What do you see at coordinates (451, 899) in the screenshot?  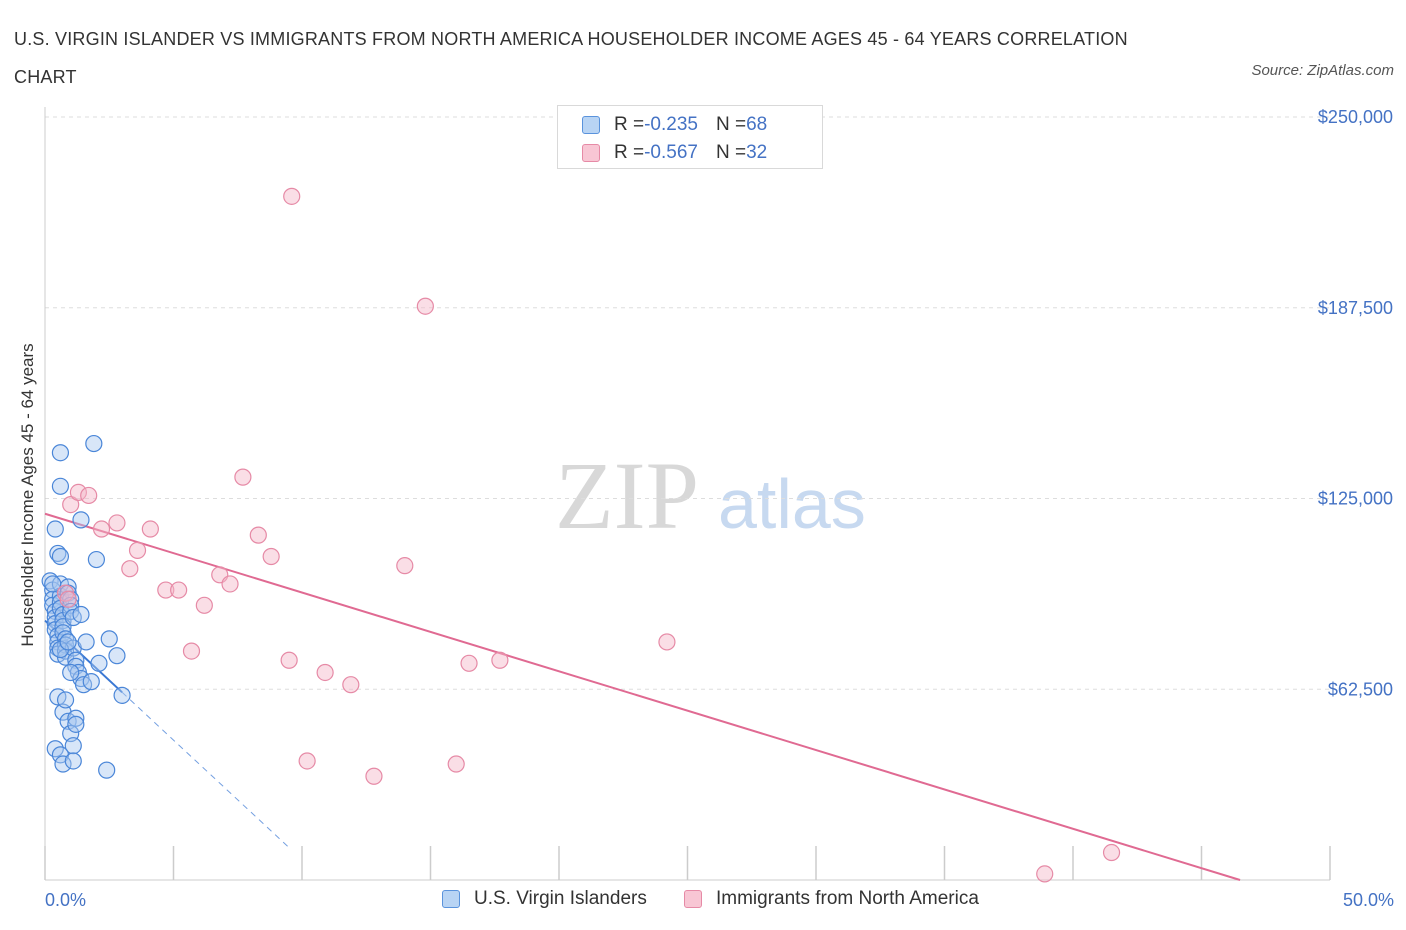 I see `bottom-legend-swatch-blue` at bounding box center [451, 899].